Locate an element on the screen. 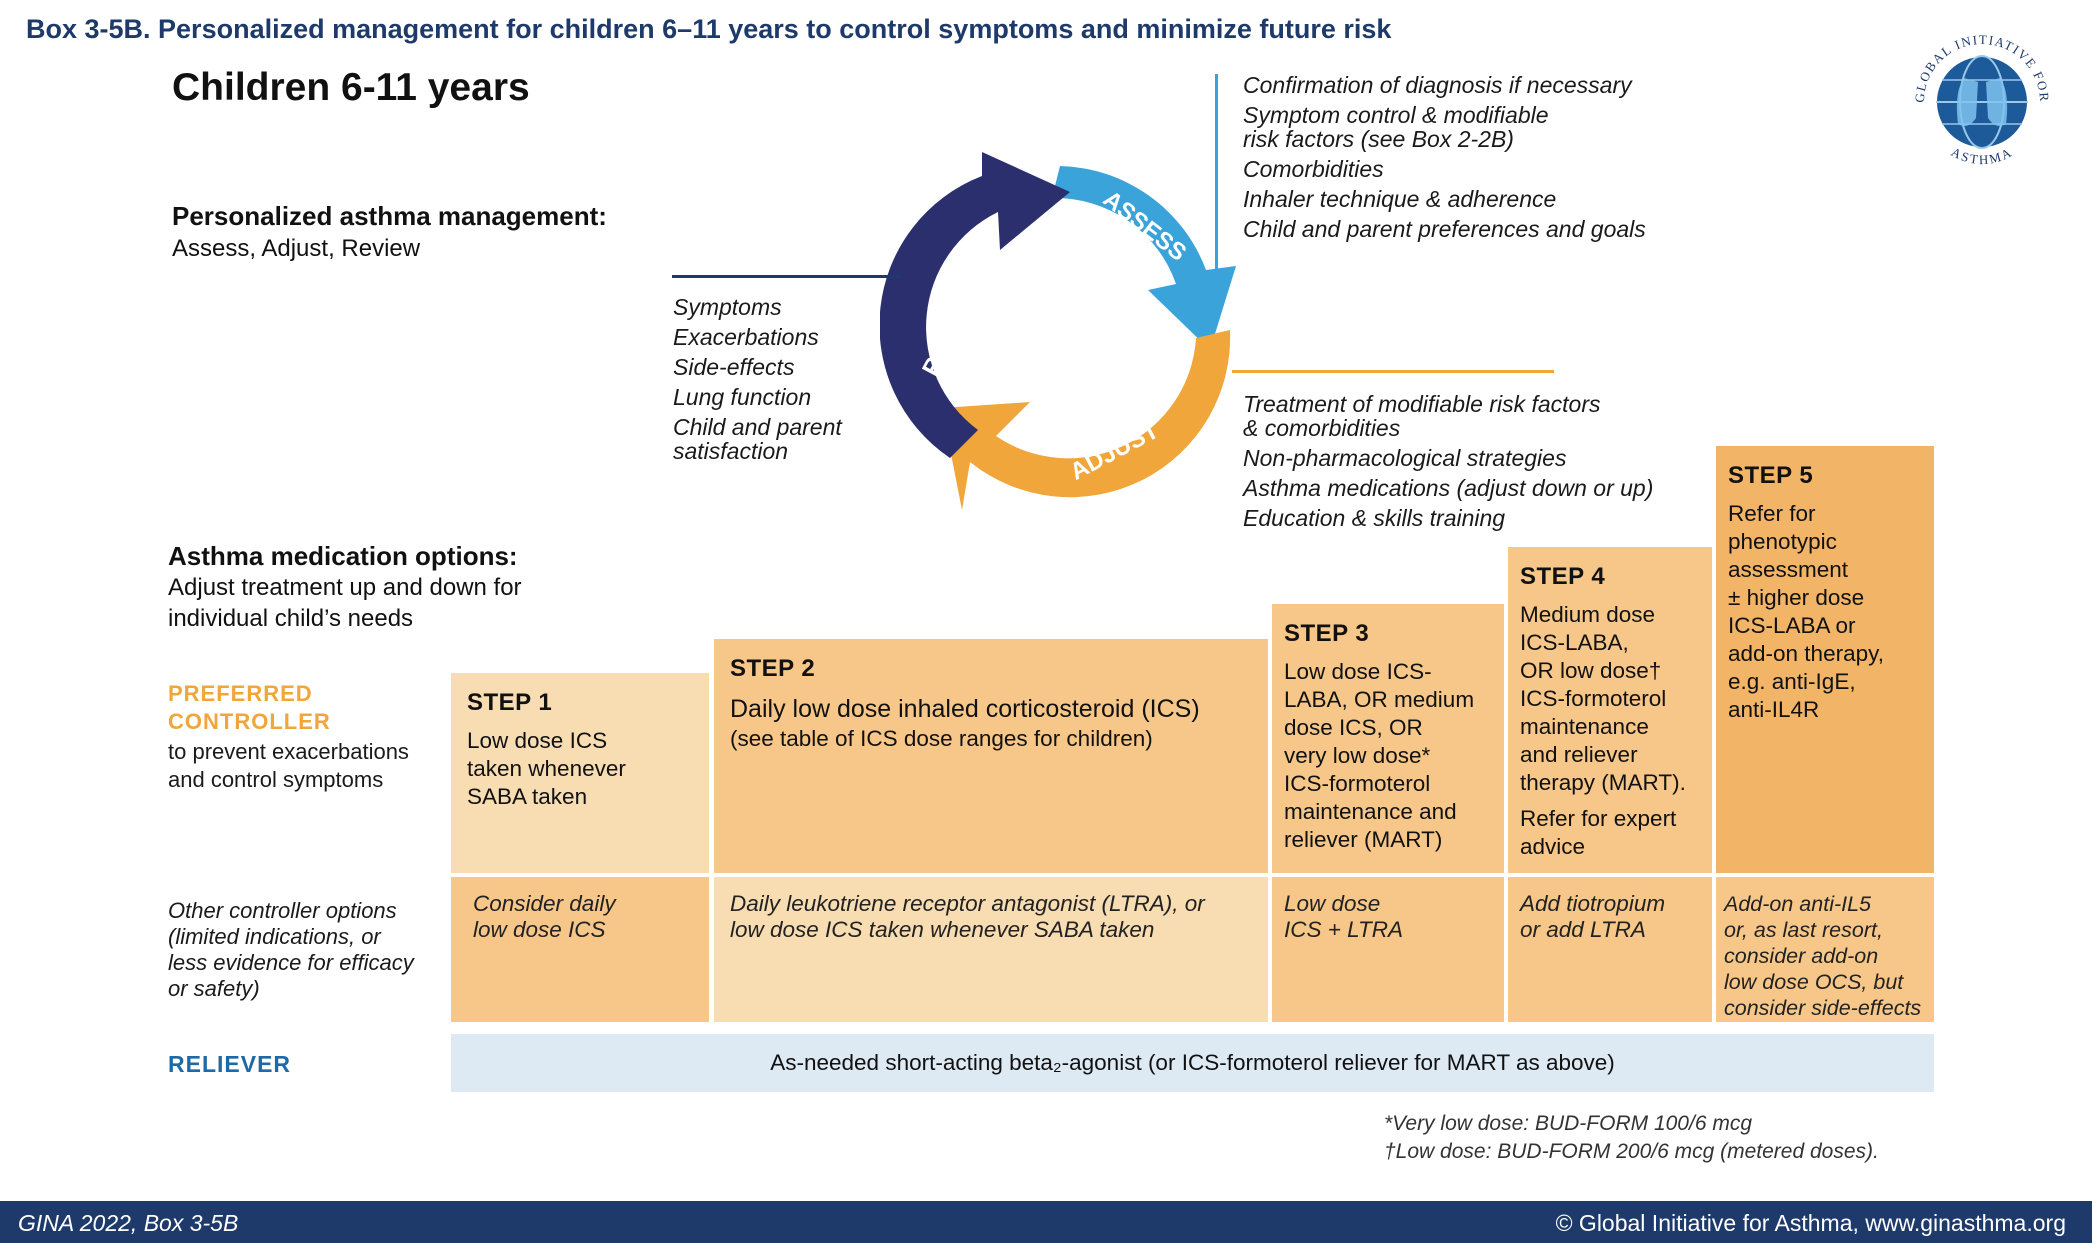  assess-item: Symptom control & modifiable is located at coordinates (1396, 115).